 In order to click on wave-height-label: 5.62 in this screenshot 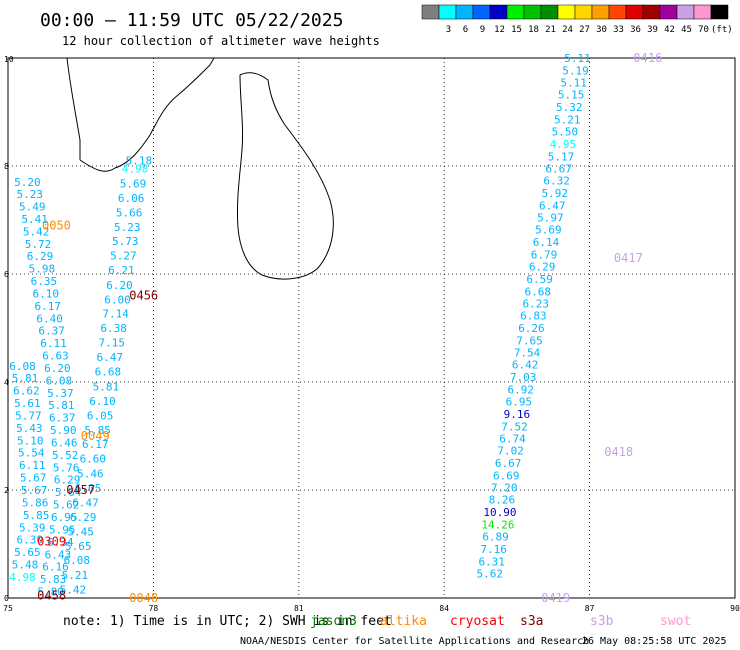, I will do `click(490, 574)`.